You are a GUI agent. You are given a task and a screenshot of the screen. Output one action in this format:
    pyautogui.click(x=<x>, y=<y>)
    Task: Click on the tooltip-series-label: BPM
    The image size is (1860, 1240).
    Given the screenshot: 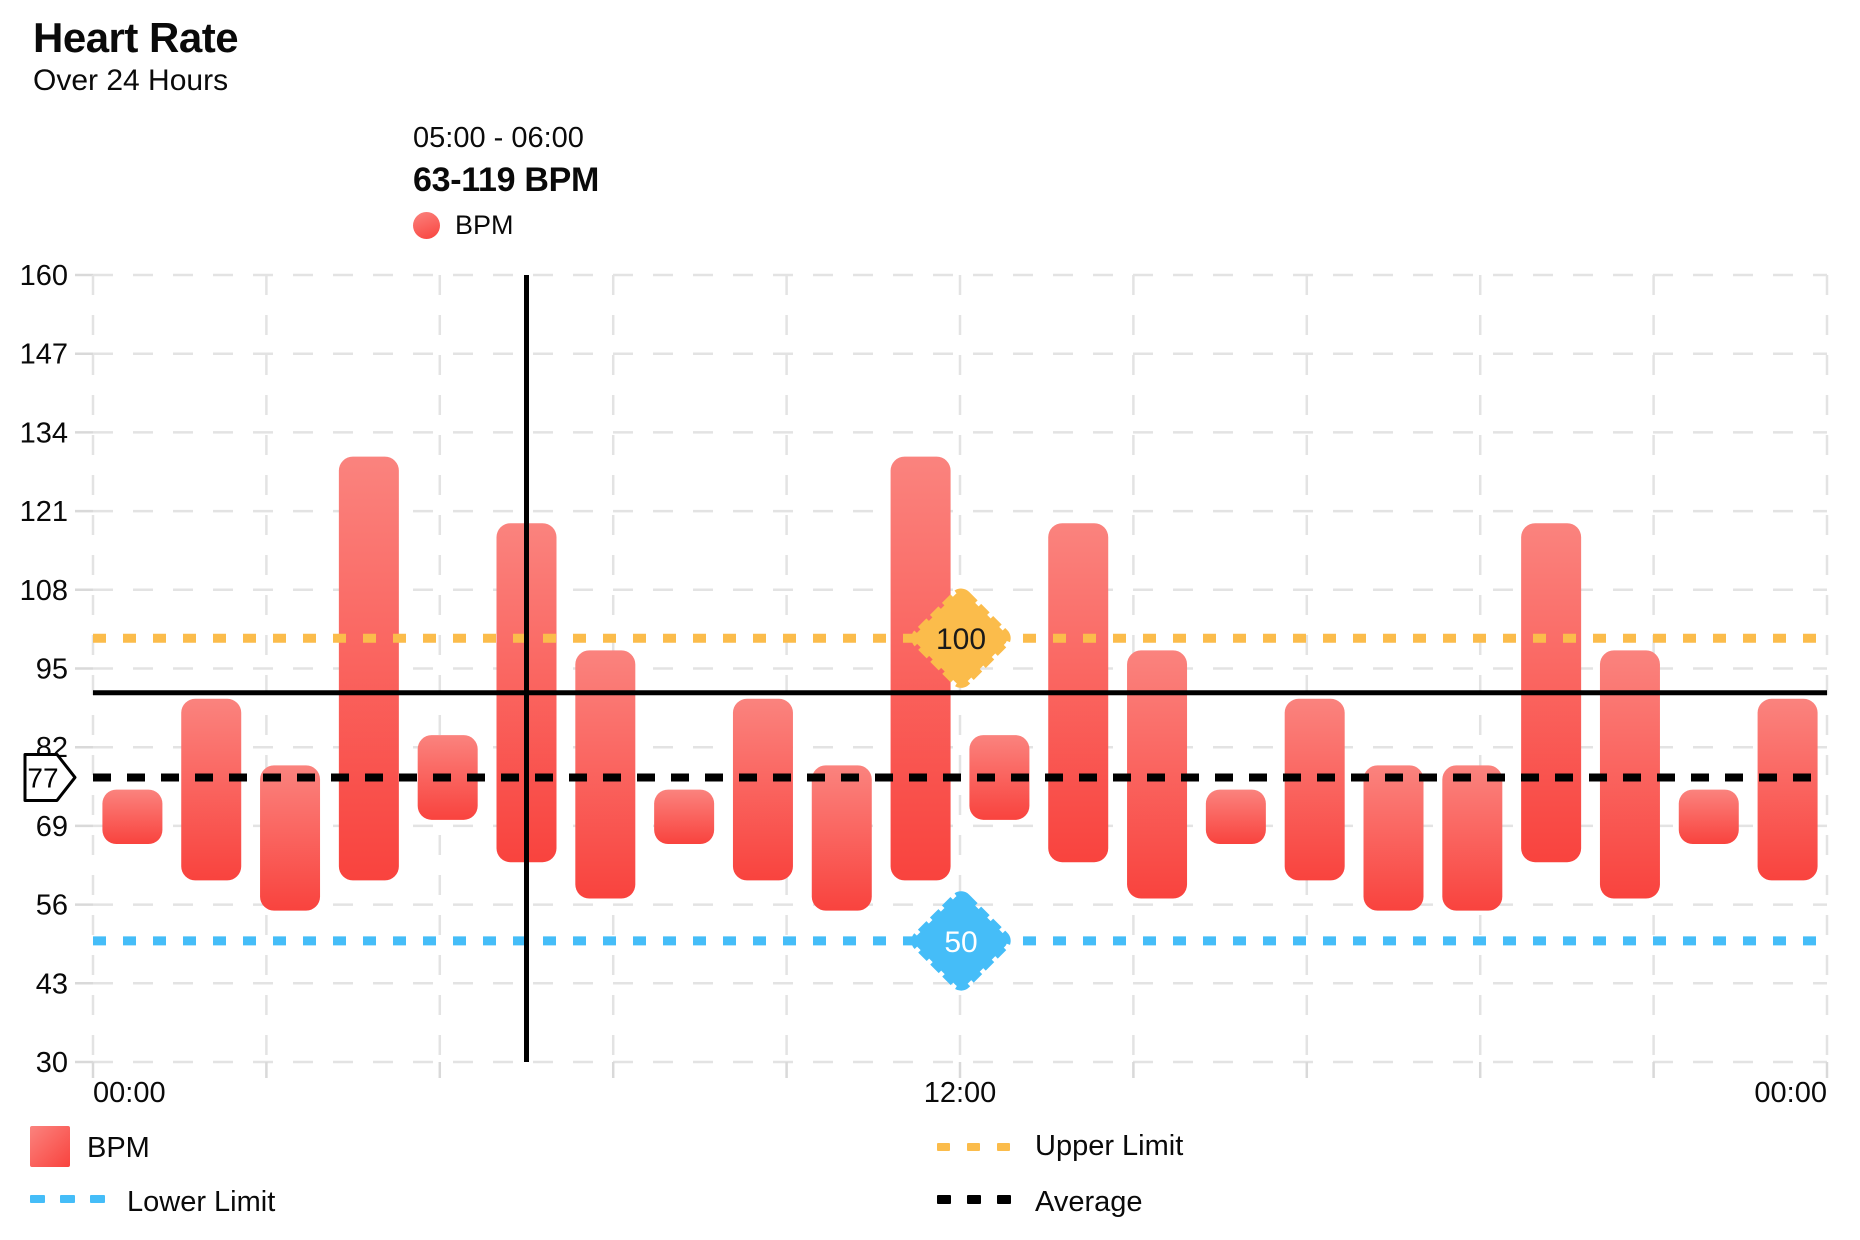 What is the action you would take?
    pyautogui.click(x=484, y=225)
    